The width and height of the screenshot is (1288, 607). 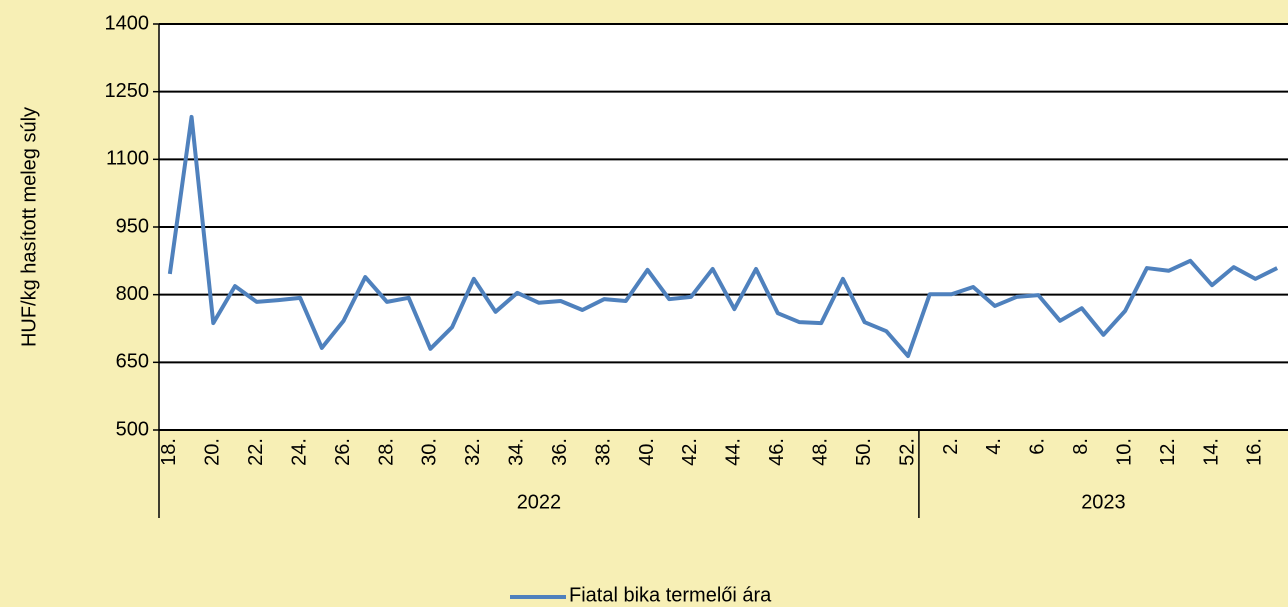 What do you see at coordinates (132, 226) in the screenshot?
I see `y-tick-label: 950` at bounding box center [132, 226].